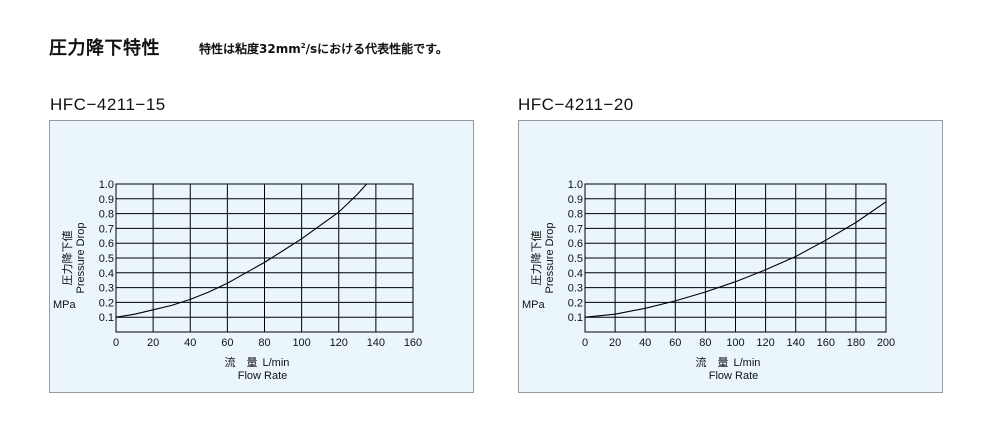 This screenshot has height=443, width=985. I want to click on viscosity-note: 特性は粘度32mm2/sにおける代表性能です。, so click(323, 48).